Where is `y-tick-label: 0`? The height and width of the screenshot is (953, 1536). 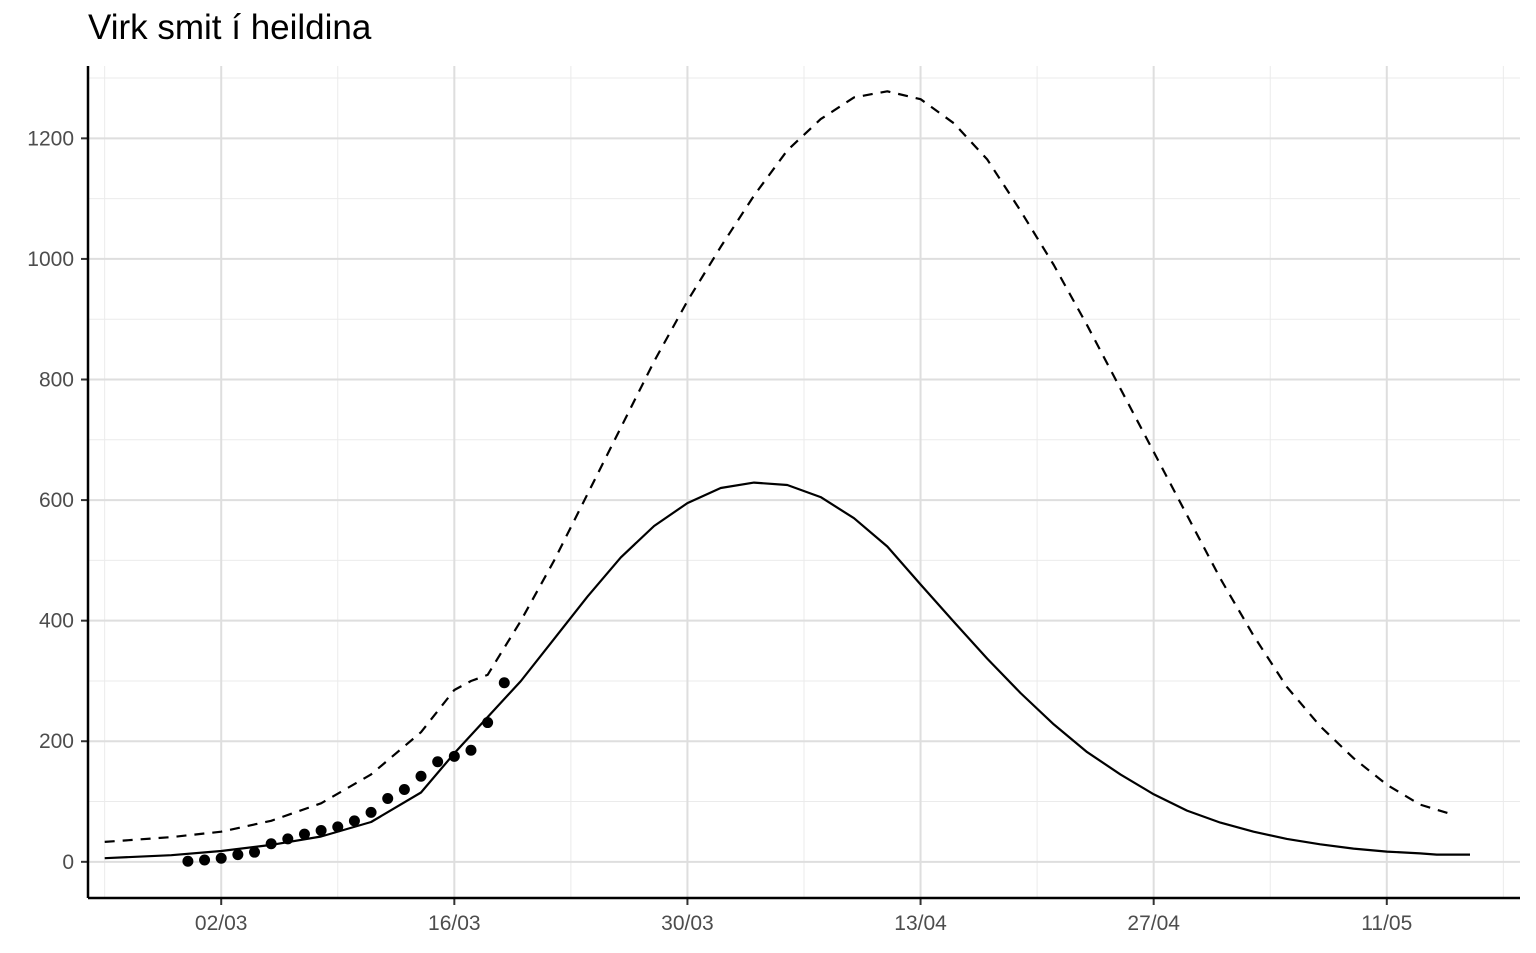 y-tick-label: 0 is located at coordinates (68, 862).